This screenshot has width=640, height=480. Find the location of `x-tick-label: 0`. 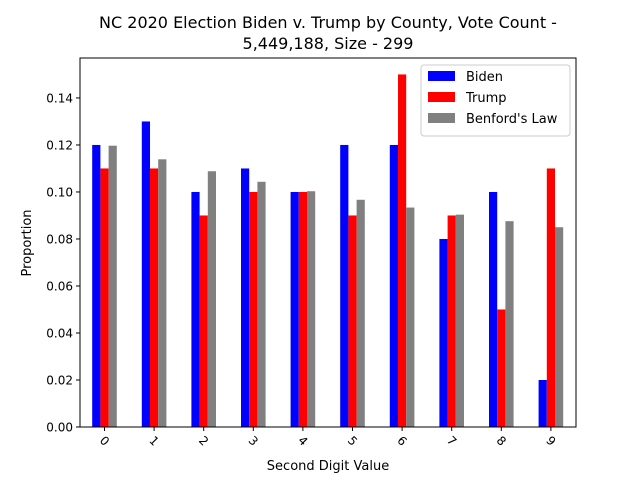

x-tick-label: 0 is located at coordinates (104, 440).